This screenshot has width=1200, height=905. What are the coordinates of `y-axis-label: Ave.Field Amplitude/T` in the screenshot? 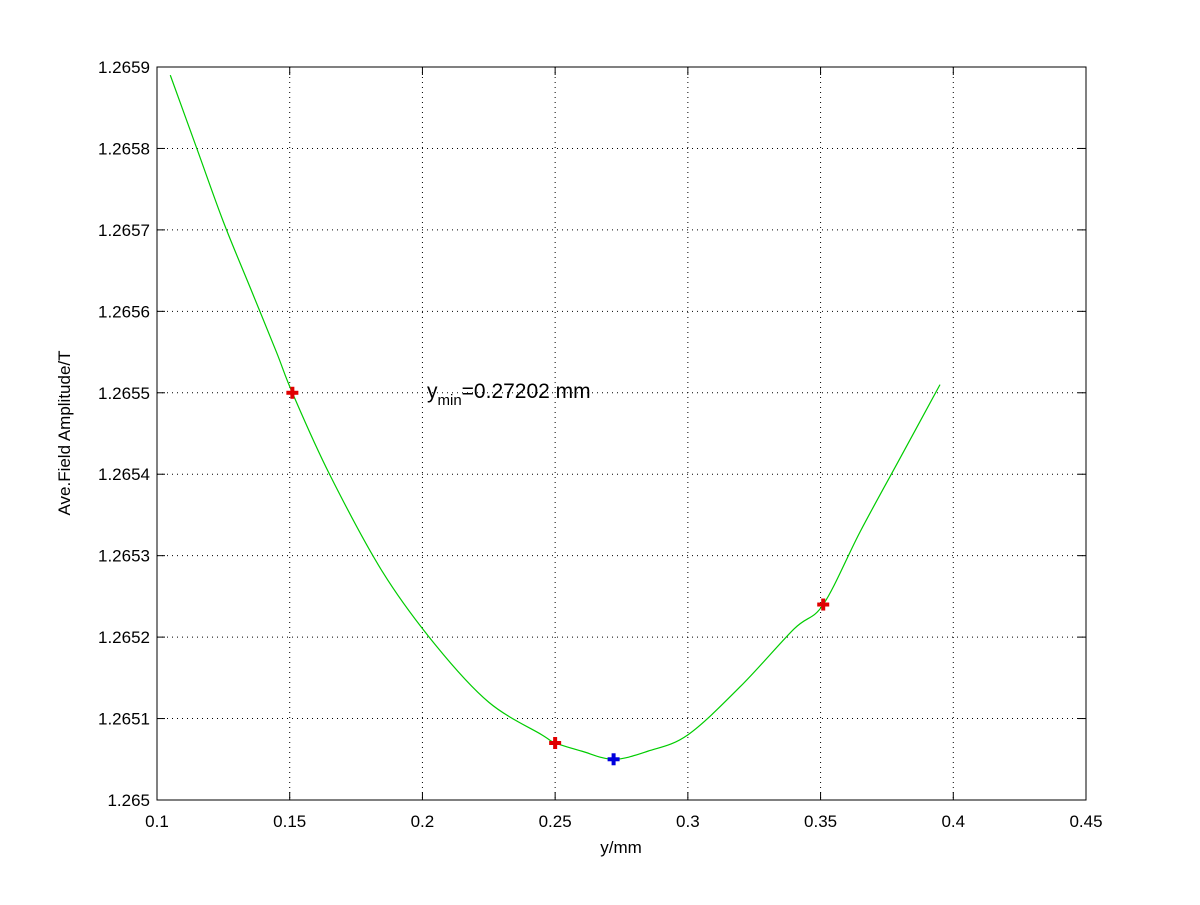 It's located at (64, 432).